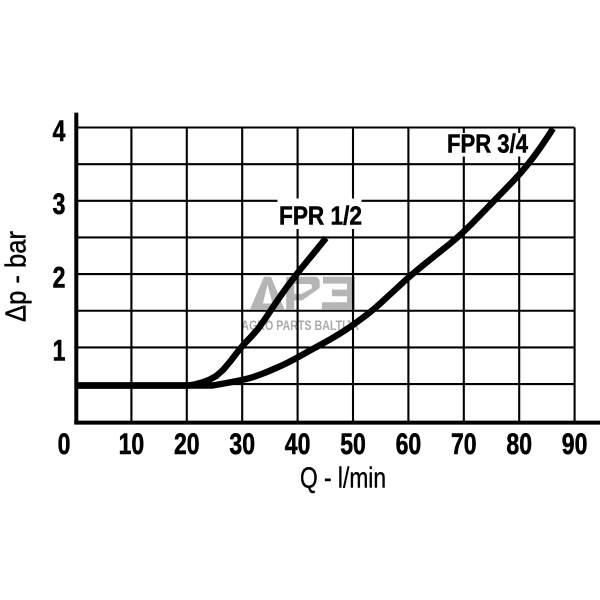  What do you see at coordinates (242, 443) in the screenshot?
I see `svg-text: 30` at bounding box center [242, 443].